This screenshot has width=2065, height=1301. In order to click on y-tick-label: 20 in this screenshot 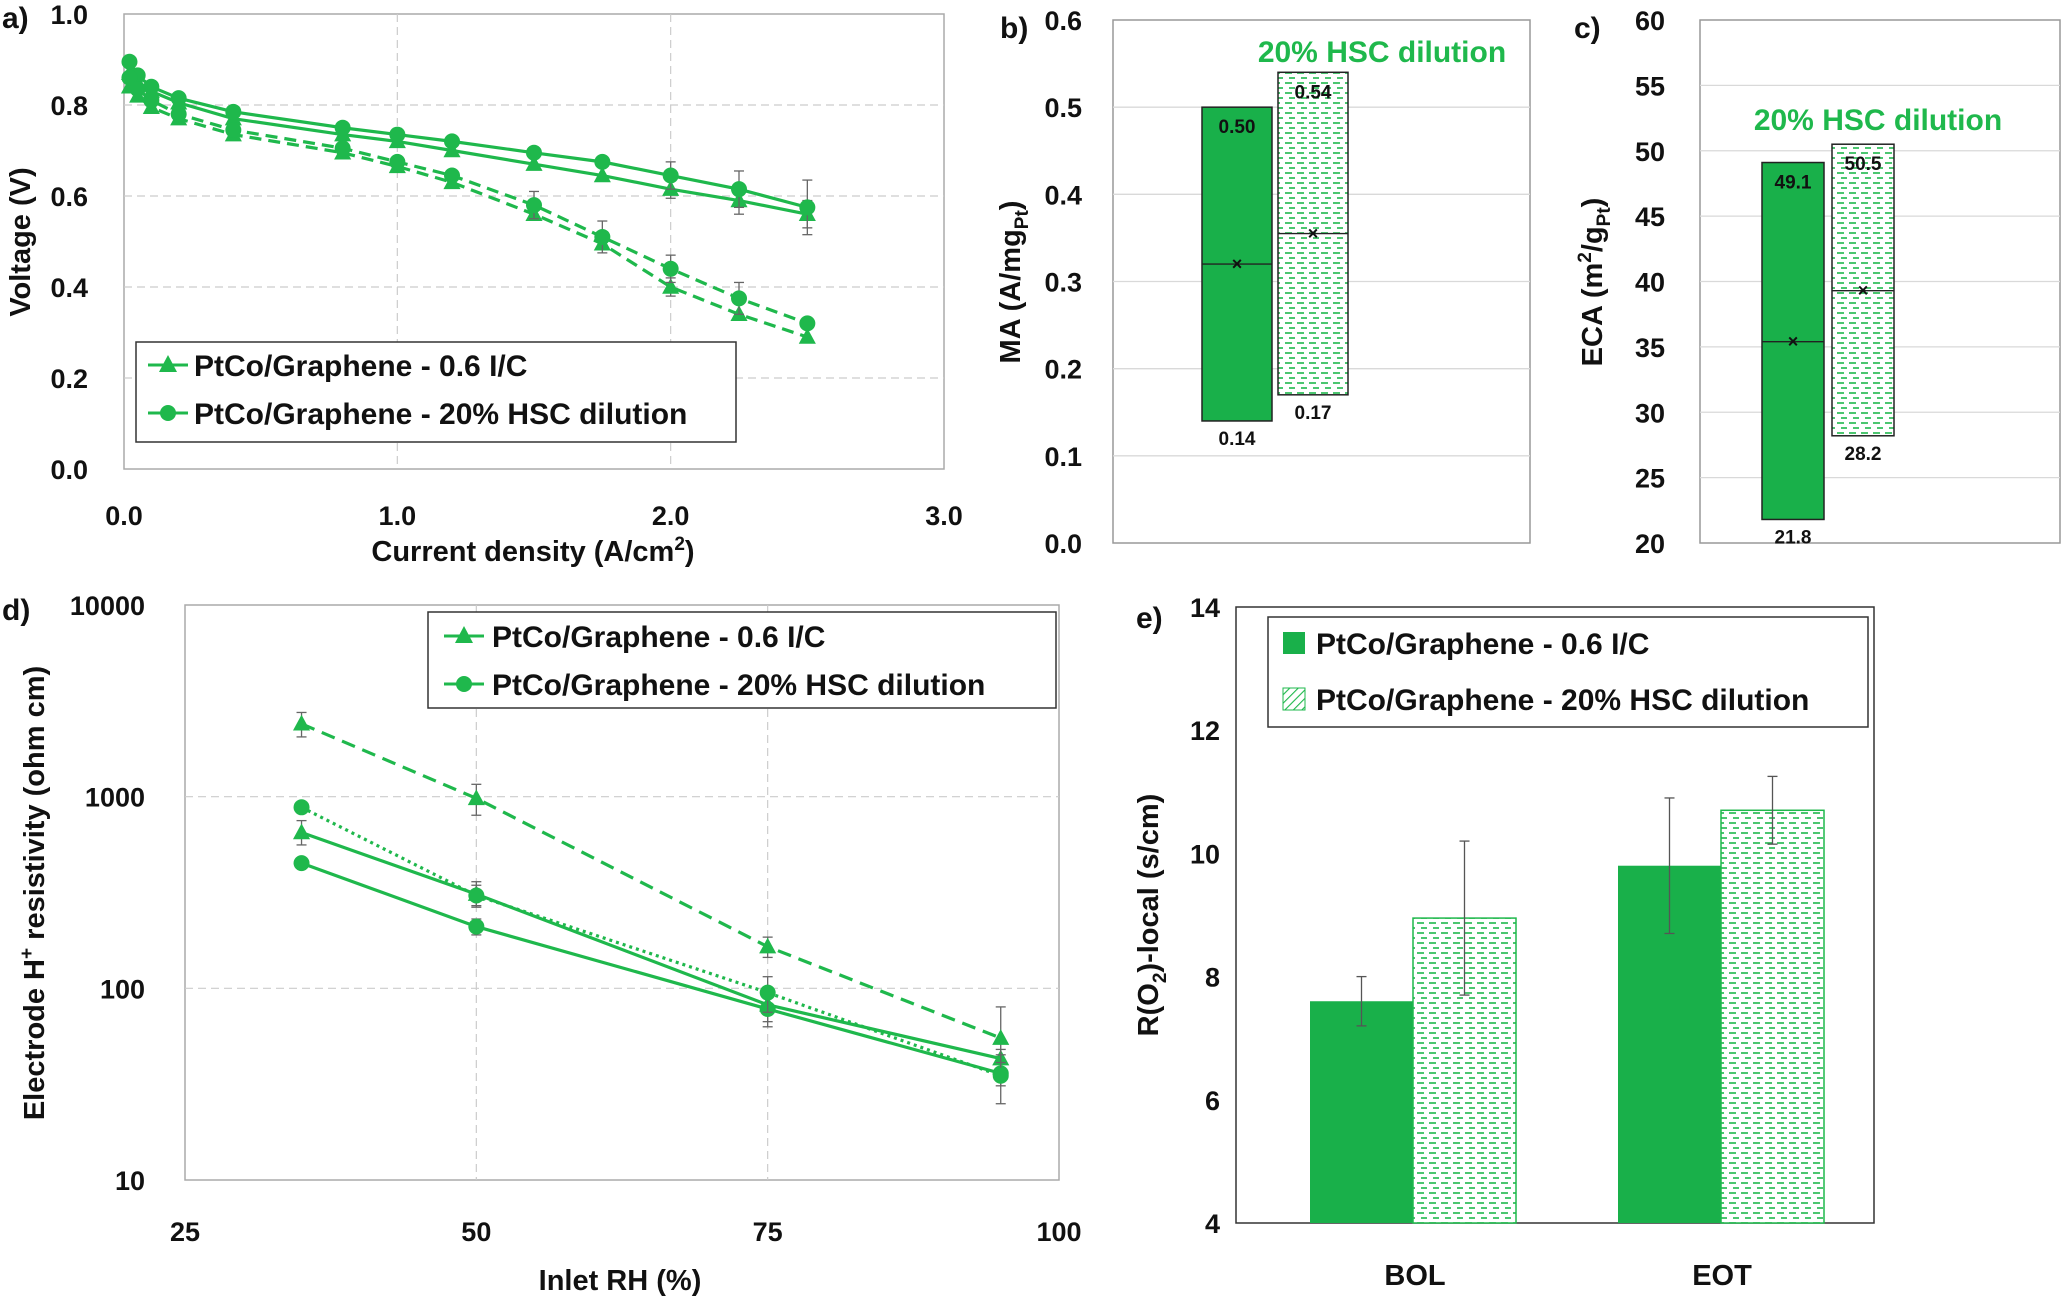, I will do `click(1650, 544)`.